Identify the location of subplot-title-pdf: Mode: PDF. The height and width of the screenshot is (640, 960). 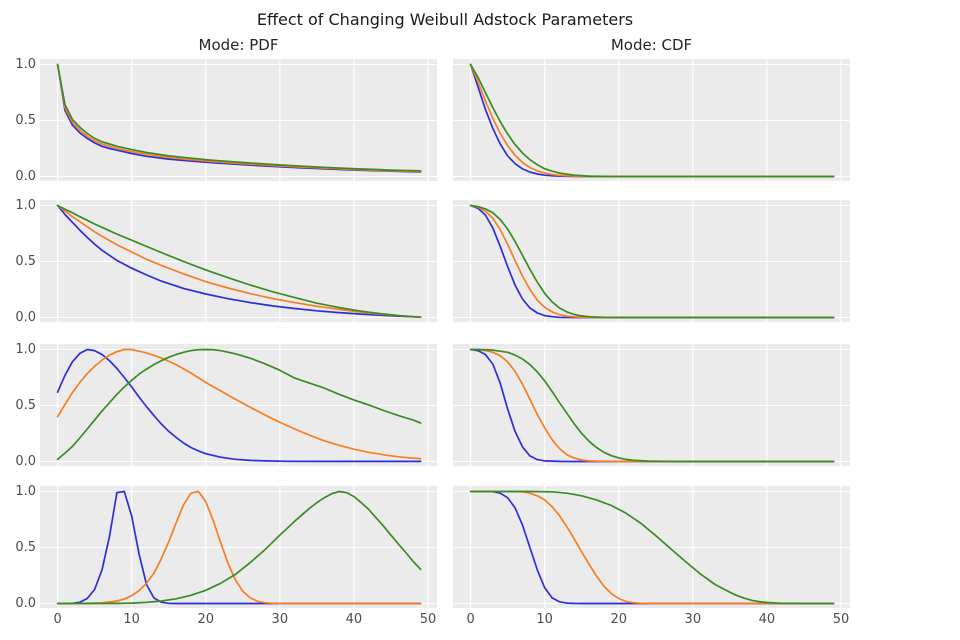
(238, 45).